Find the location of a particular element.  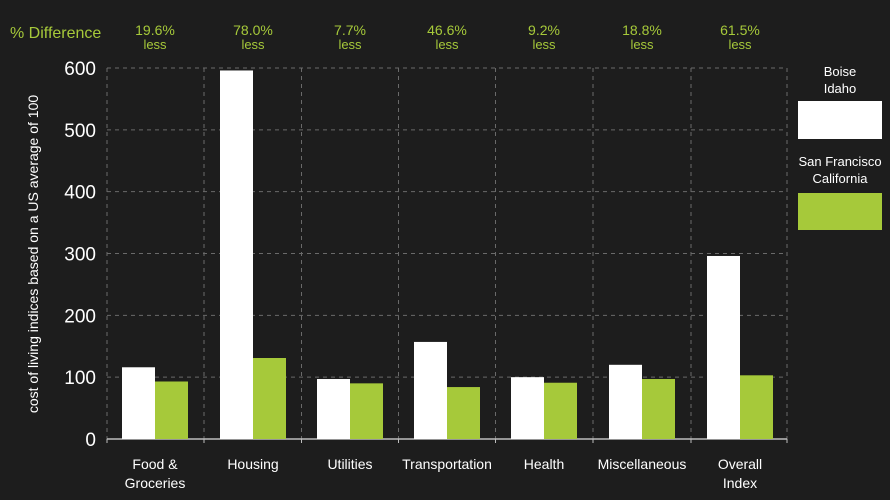

x-category-label: Utilities is located at coordinates (349, 464).